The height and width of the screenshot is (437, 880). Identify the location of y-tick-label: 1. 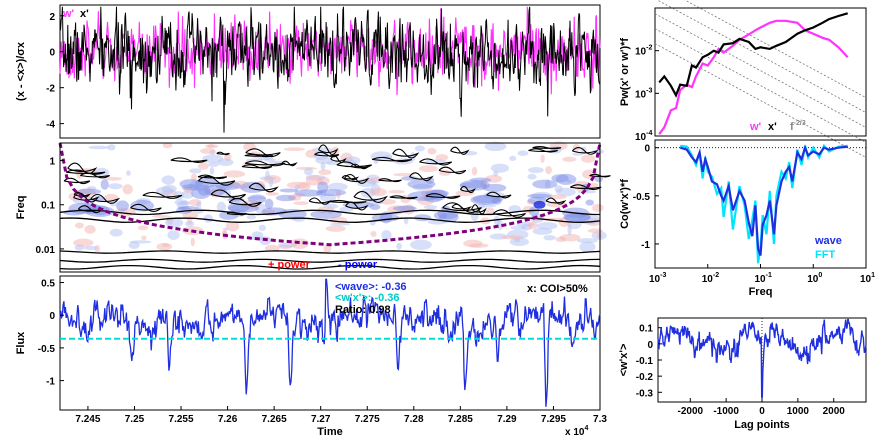
(52, 162).